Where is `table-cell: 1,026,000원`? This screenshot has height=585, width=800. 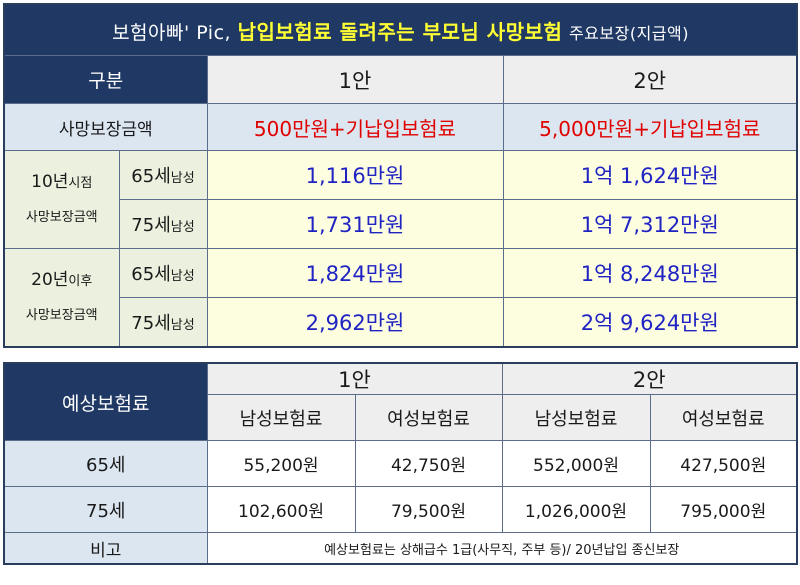 table-cell: 1,026,000원 is located at coordinates (576, 509).